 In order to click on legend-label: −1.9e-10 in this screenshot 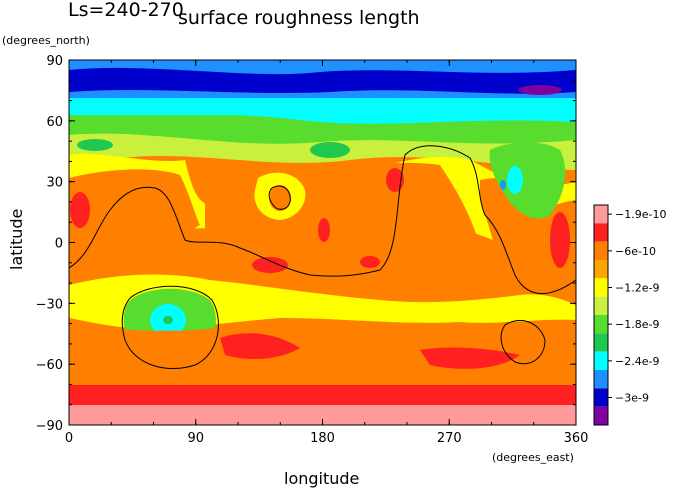, I will do `click(640, 214)`.